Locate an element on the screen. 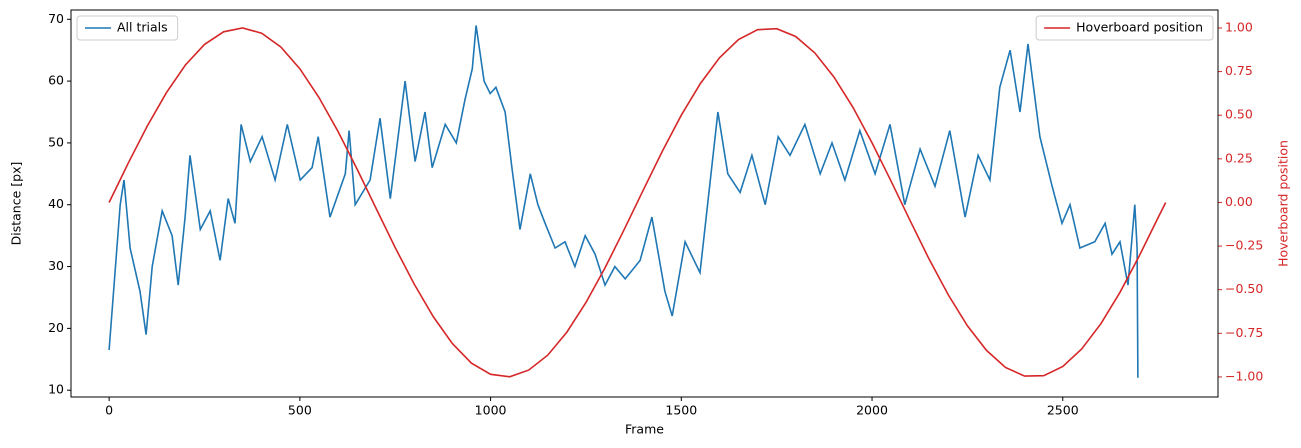 This screenshot has width=1301, height=448. x-tick-label: 2500 is located at coordinates (1063, 410).